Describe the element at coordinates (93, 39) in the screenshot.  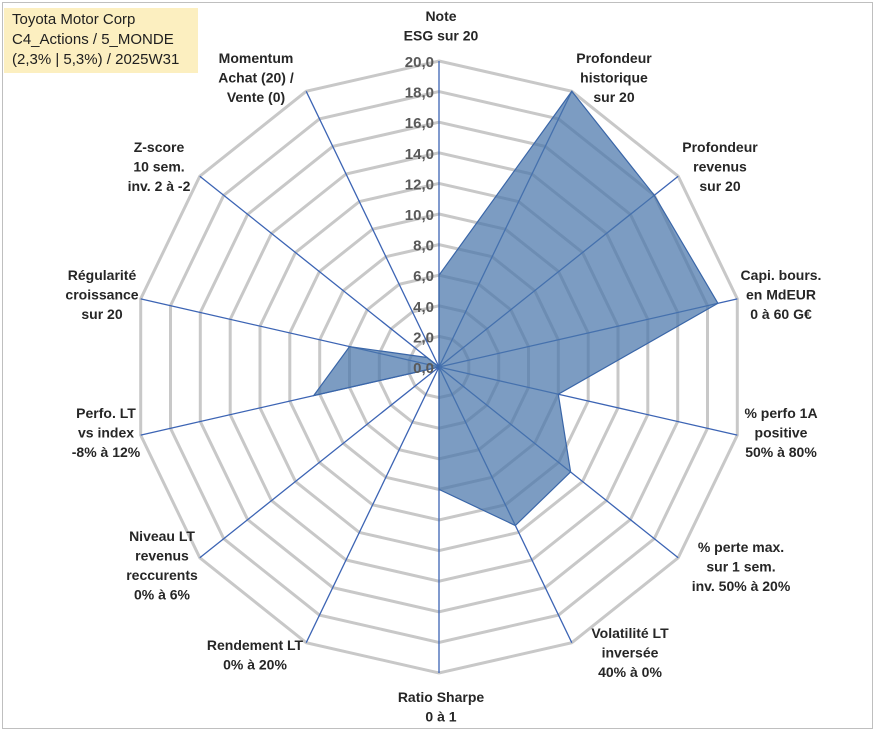
I see `title-line-category: C4_Actions / 5_MONDE` at that location.